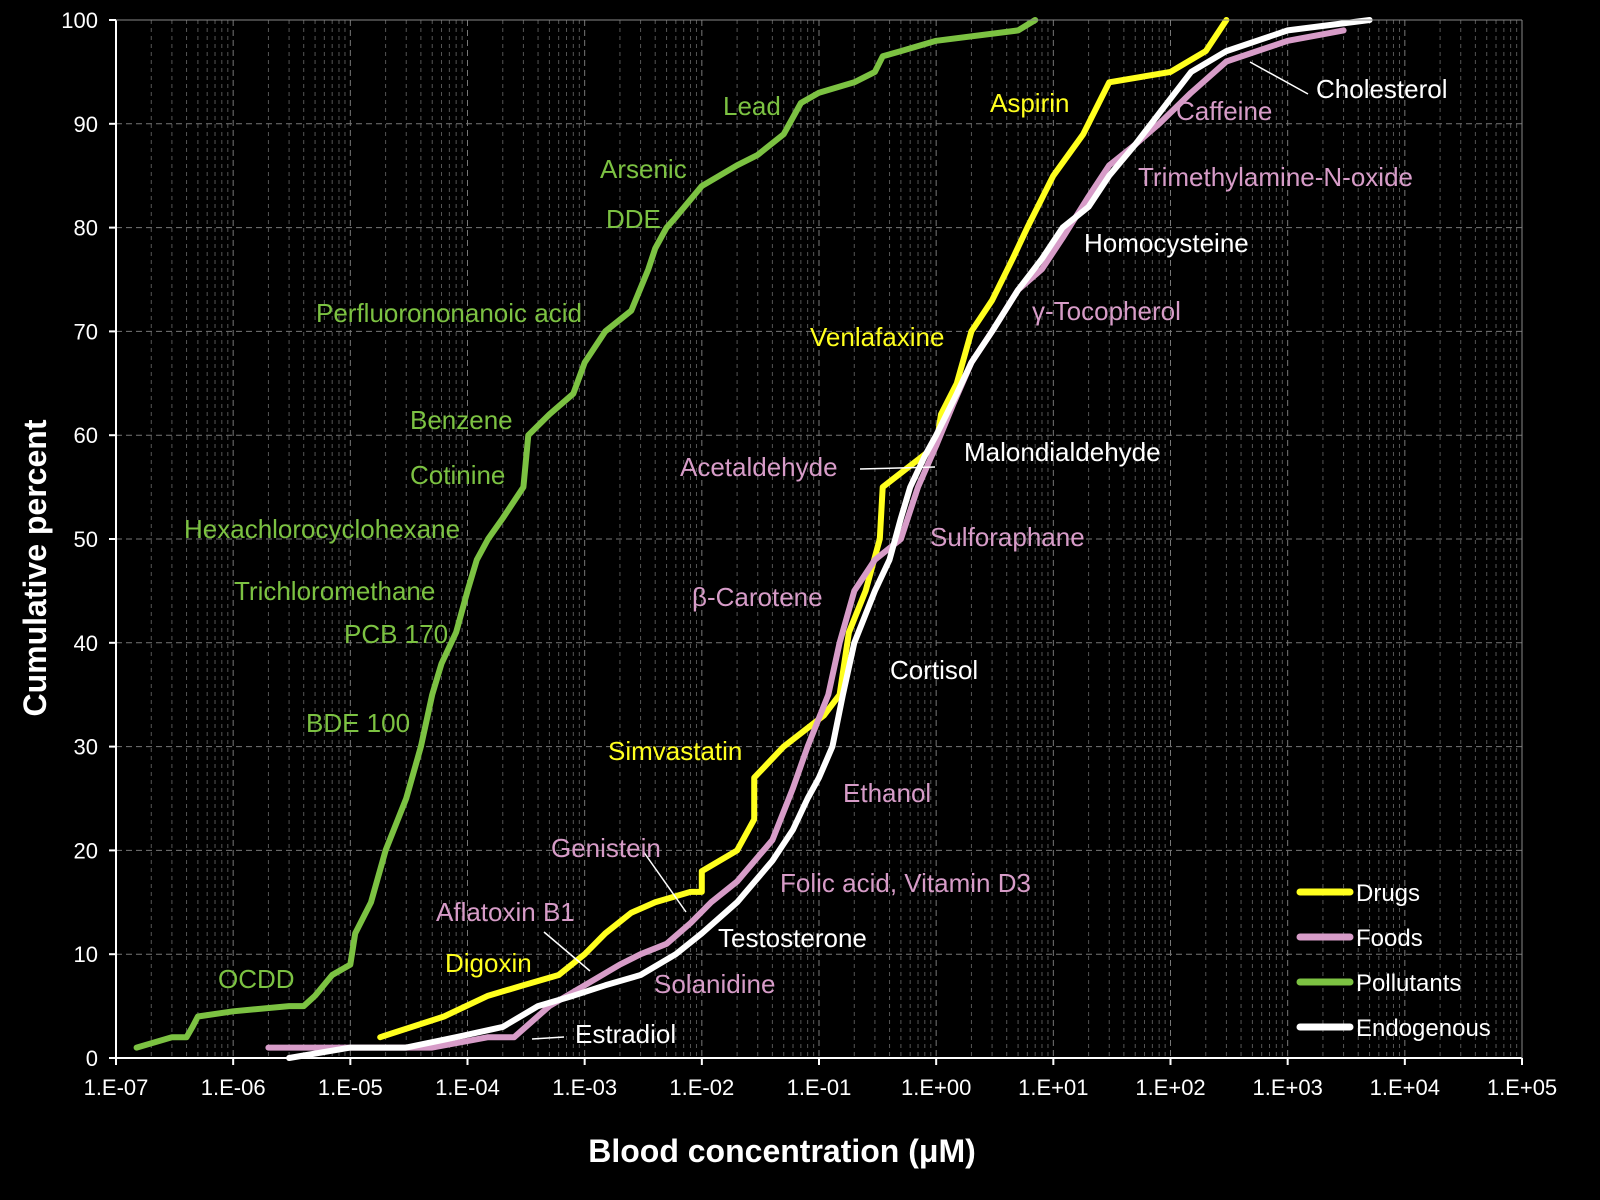 This screenshot has width=1600, height=1200. Describe the element at coordinates (1382, 89) in the screenshot. I see `annotation-label: Cholesterol` at that location.